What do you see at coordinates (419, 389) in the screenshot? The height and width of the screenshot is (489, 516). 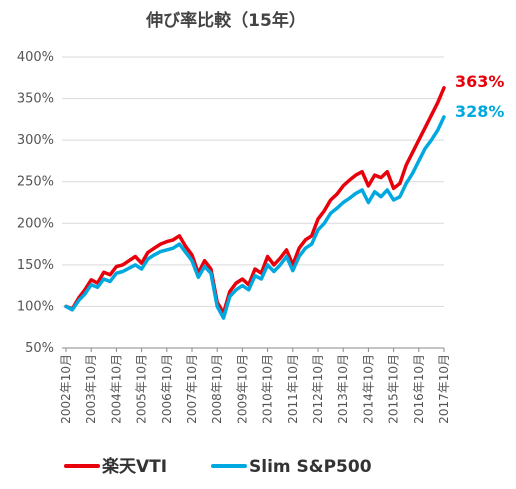 I see `x-tick-label: 2016年10月` at bounding box center [419, 389].